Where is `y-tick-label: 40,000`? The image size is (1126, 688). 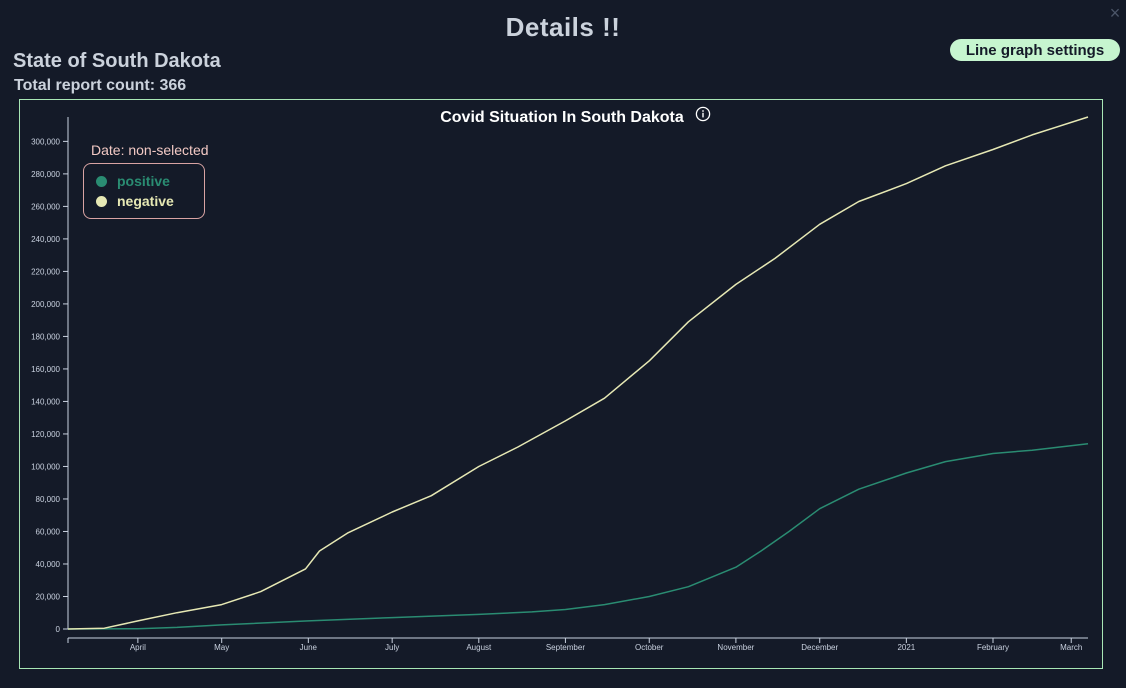
y-tick-label: 40,000 is located at coordinates (48, 564).